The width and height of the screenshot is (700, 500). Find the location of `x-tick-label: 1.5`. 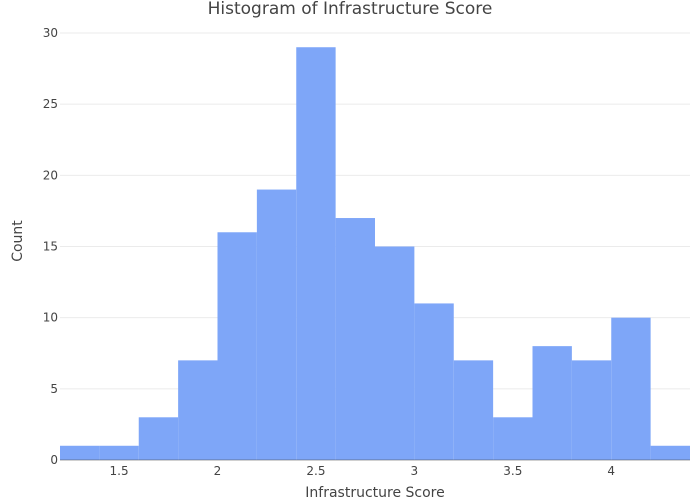

x-tick-label: 1.5 is located at coordinates (119, 471).